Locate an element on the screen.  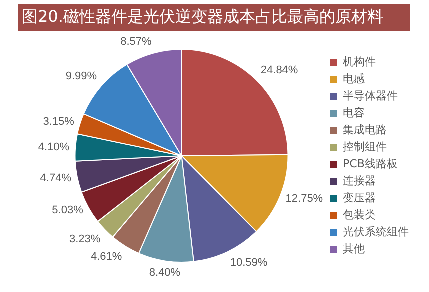
data-label: 5.03% is located at coordinates (68, 210).